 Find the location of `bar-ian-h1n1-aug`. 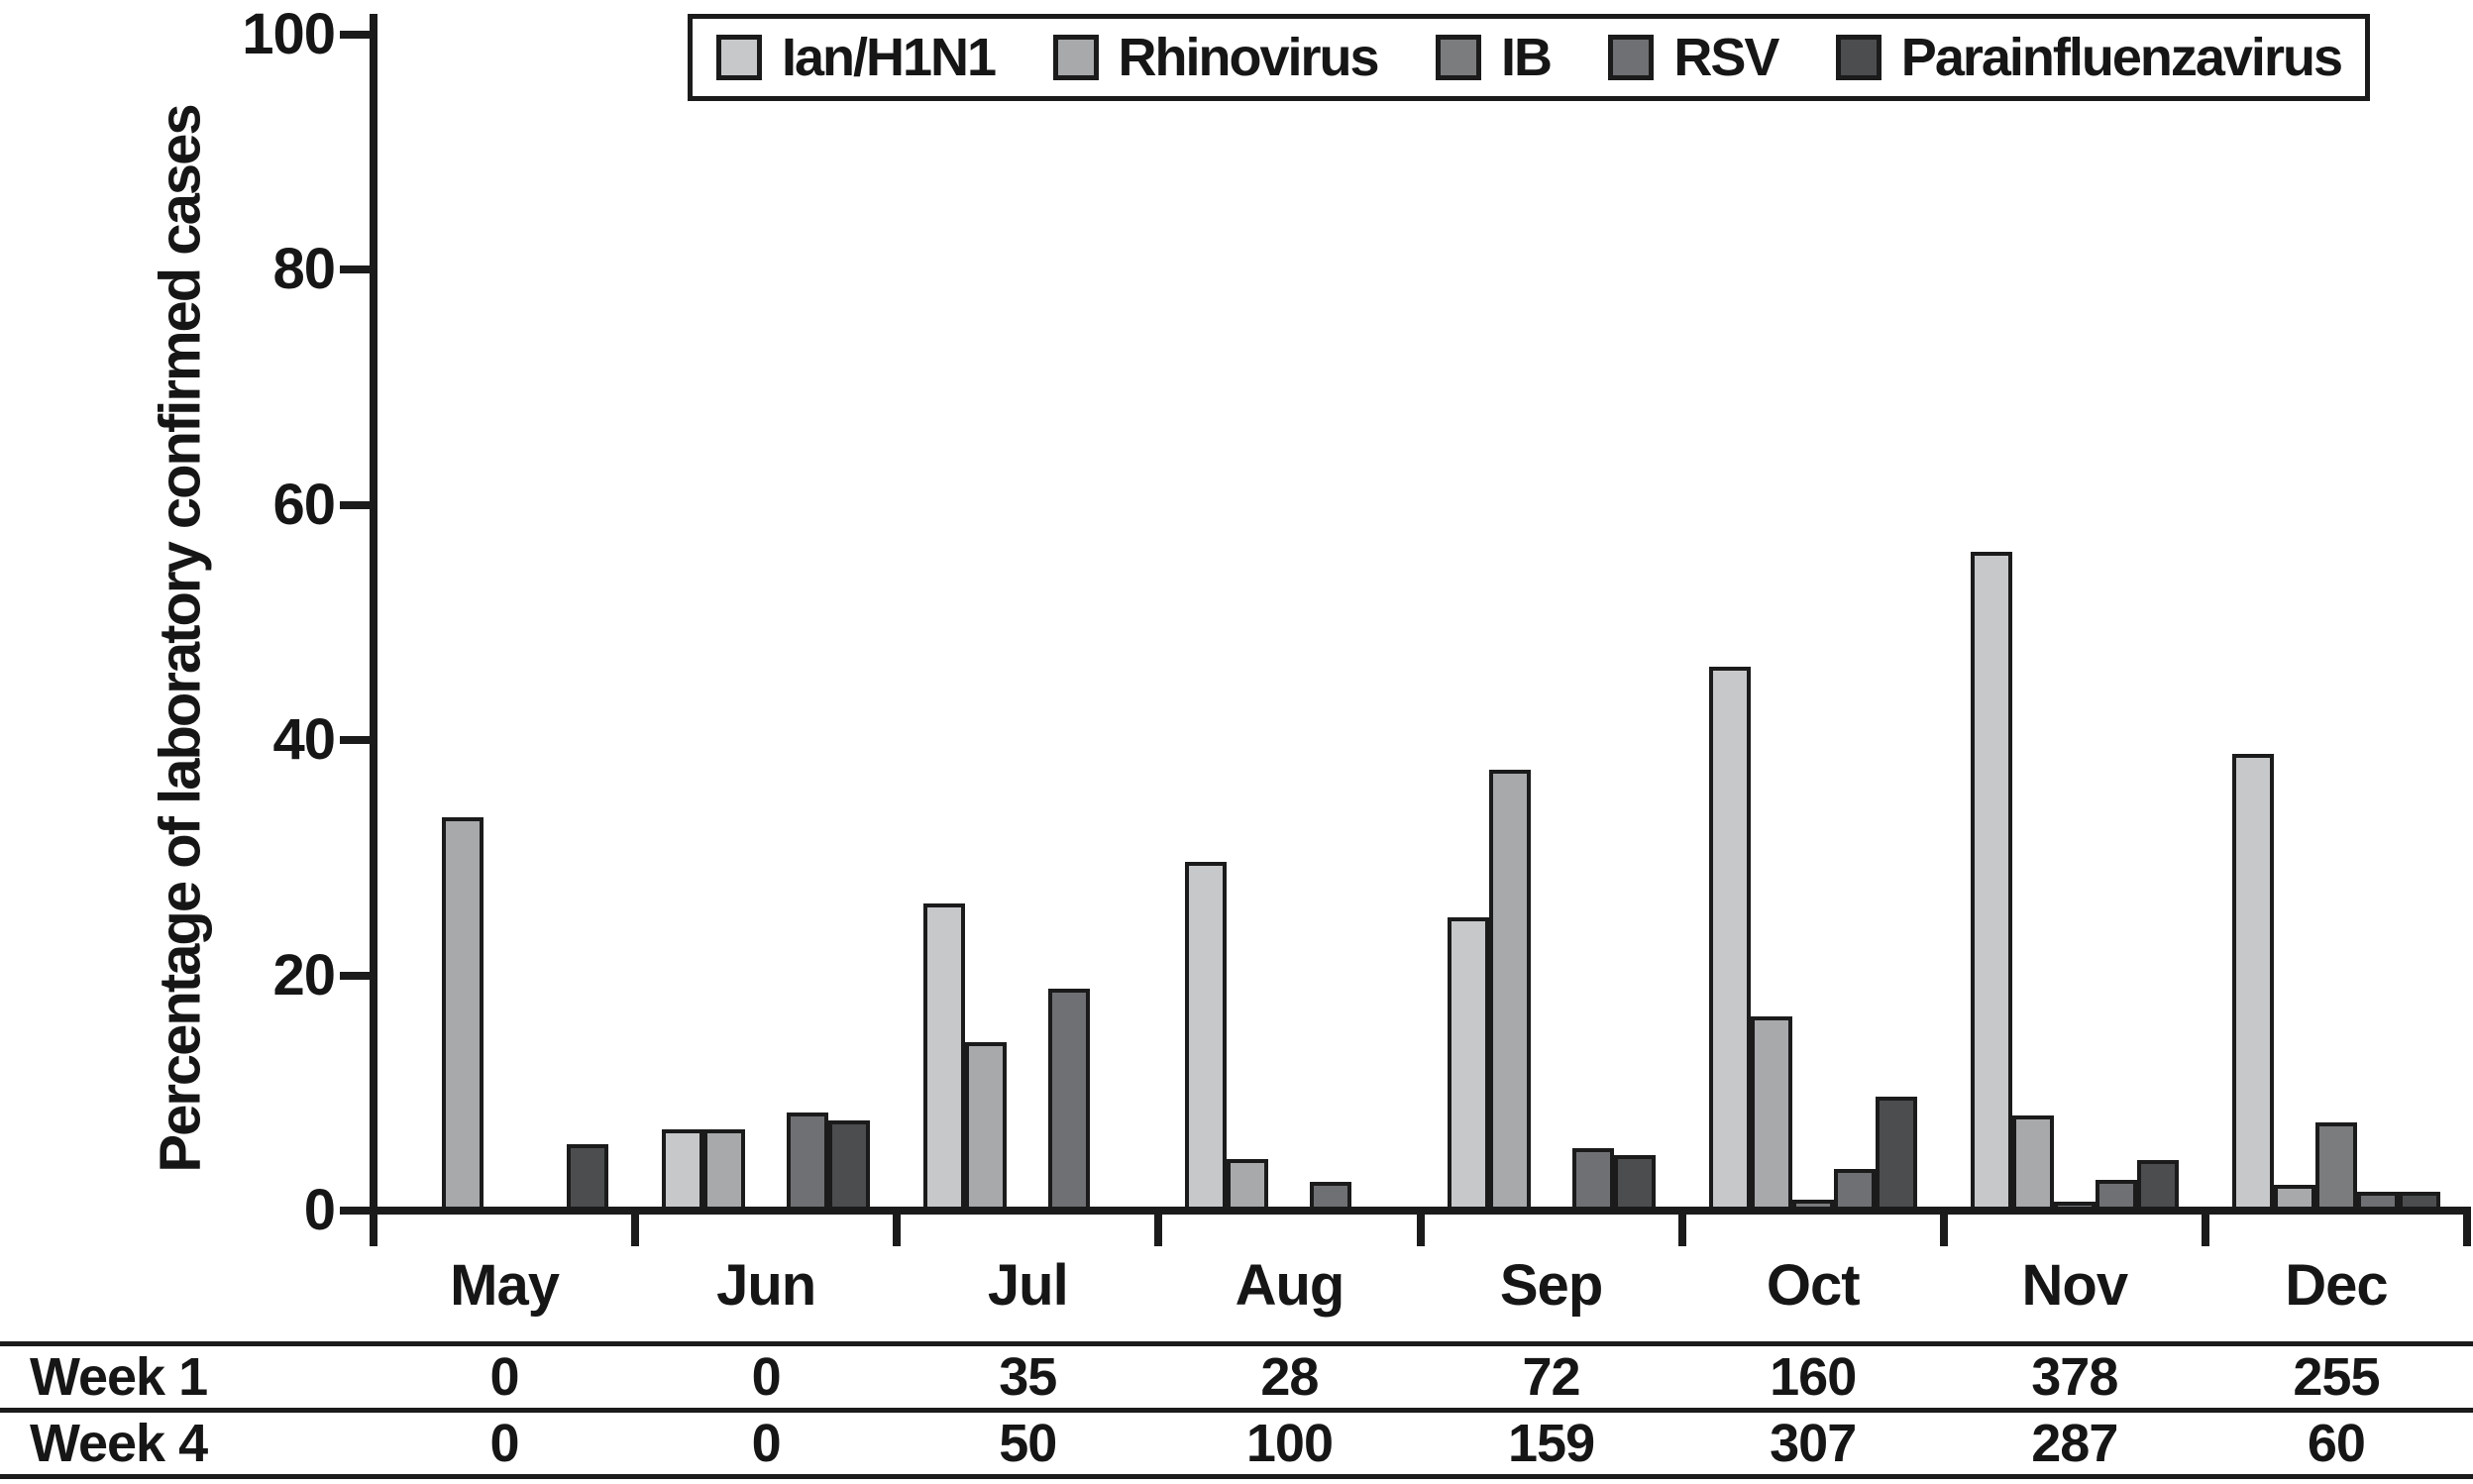

bar-ian-h1n1-aug is located at coordinates (1206, 1037).